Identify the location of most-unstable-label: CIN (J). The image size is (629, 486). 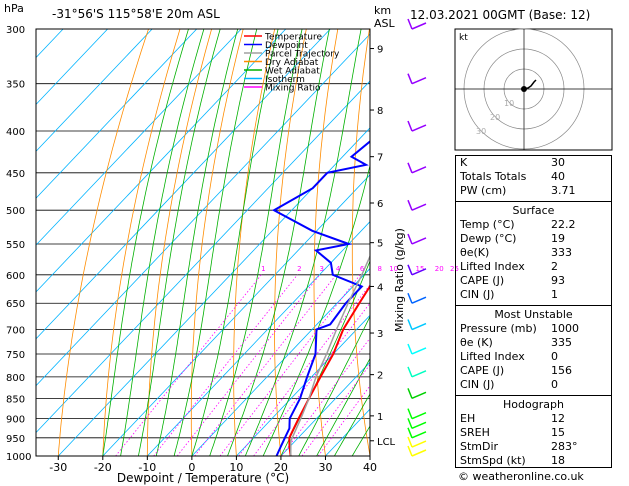
(477, 384).